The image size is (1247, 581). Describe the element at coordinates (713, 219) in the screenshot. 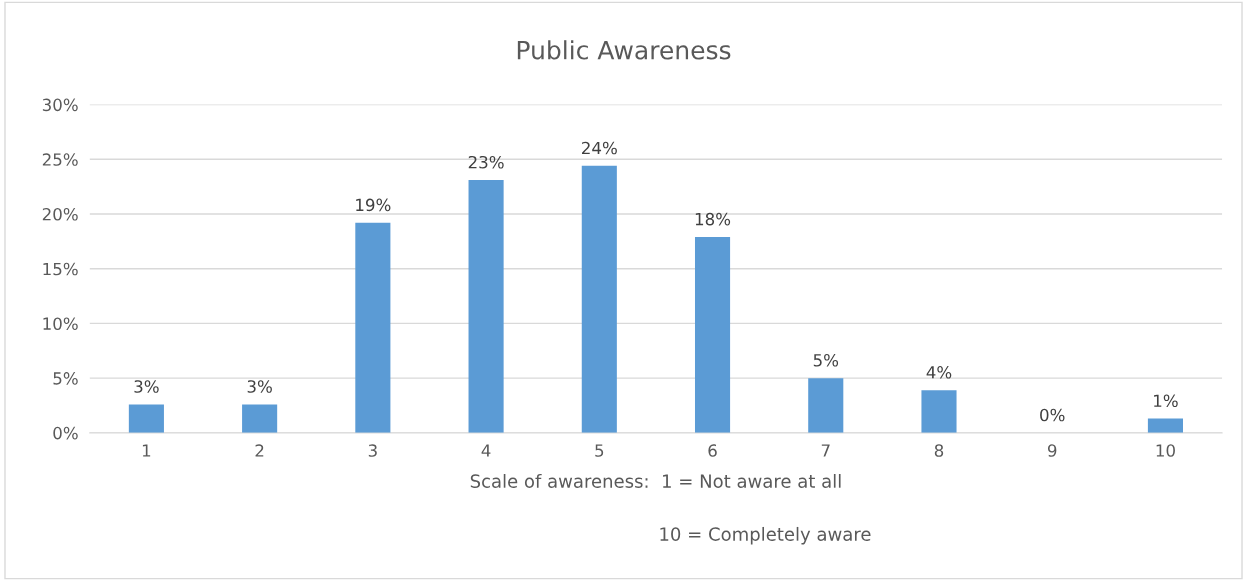

I see `data-label: 18%` at that location.